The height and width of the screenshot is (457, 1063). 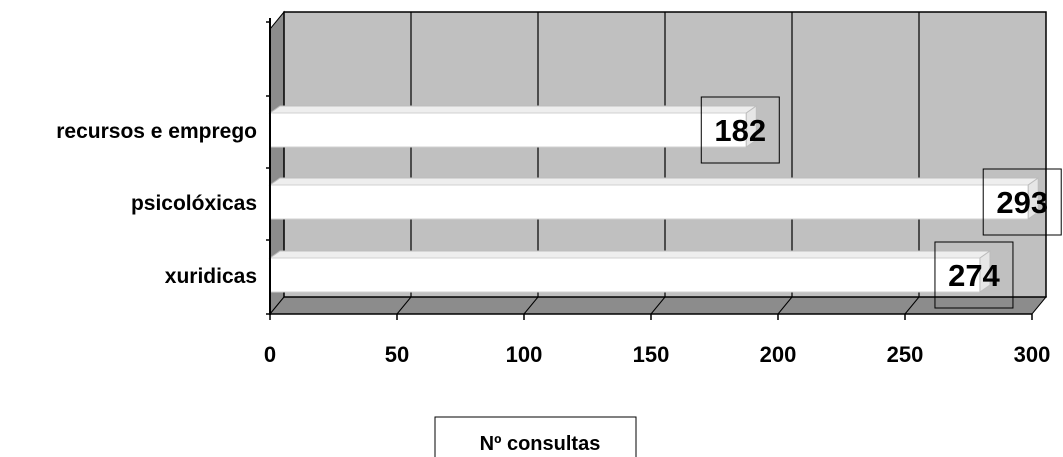 I want to click on x-tick-label: 50, so click(x=397, y=354).